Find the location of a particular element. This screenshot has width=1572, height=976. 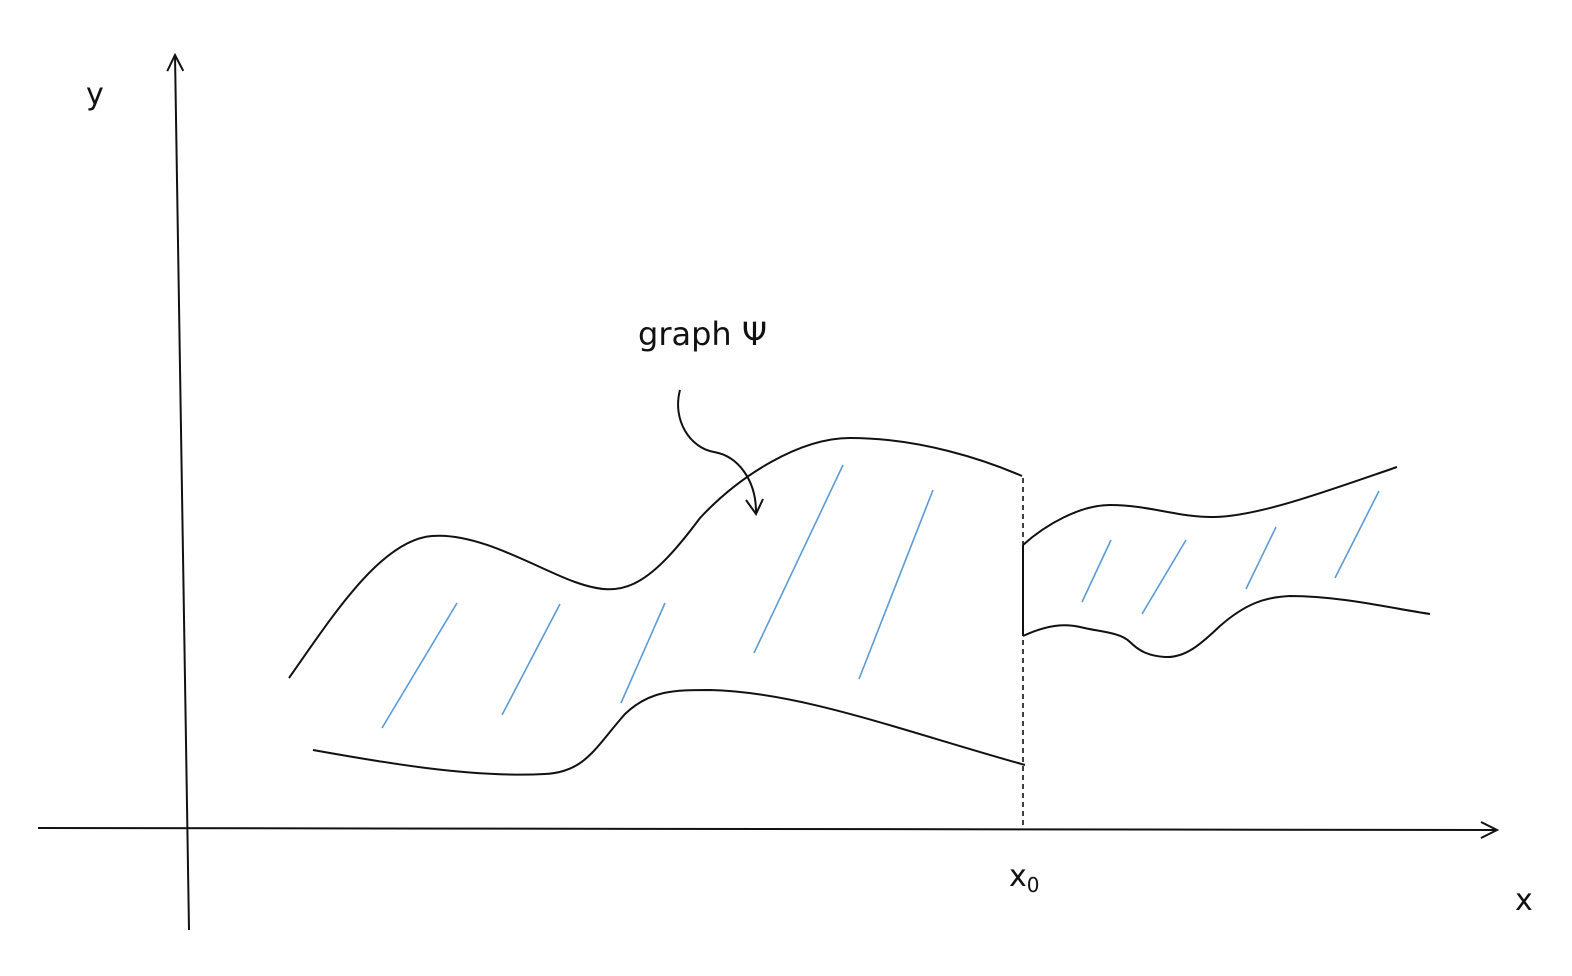

right-region-lower-curve is located at coordinates (1226, 626).